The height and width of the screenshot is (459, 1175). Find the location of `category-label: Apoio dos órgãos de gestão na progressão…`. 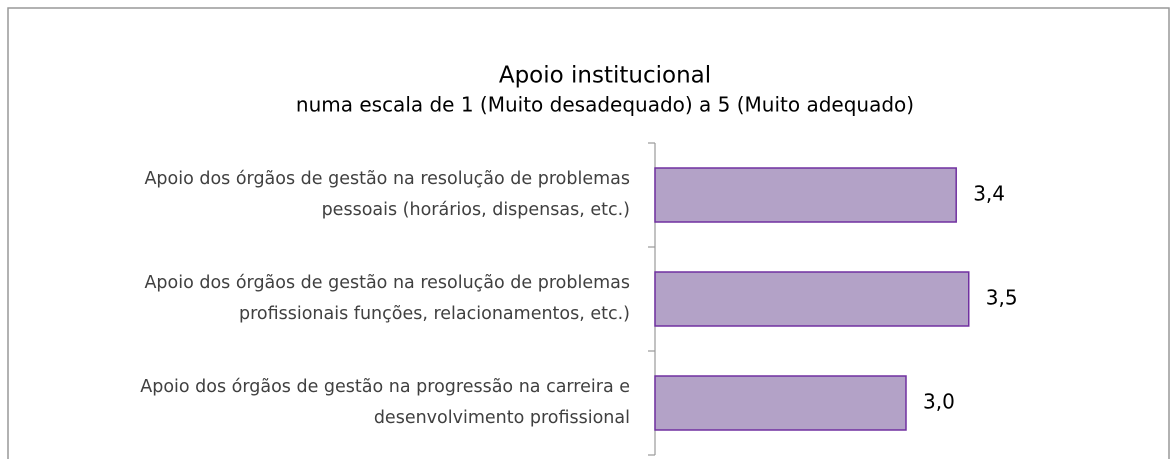

category-label: Apoio dos órgãos de gestão na progressão… is located at coordinates (385, 402).